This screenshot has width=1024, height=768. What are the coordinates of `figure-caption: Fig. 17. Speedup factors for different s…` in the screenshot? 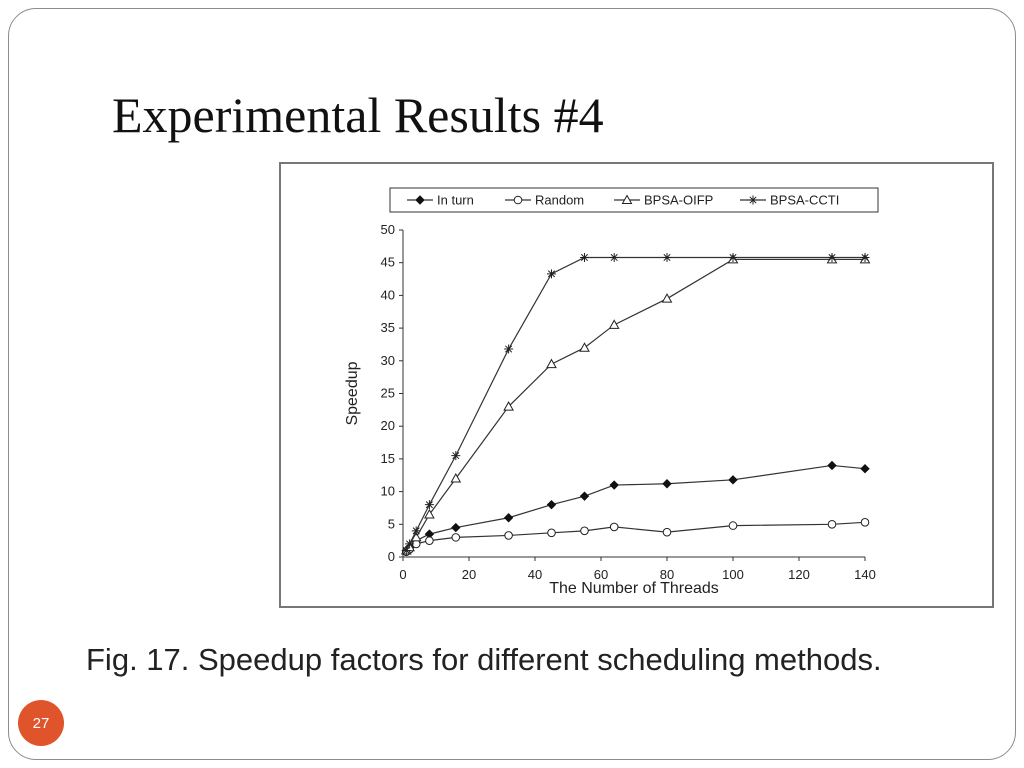 It's located at (484, 659).